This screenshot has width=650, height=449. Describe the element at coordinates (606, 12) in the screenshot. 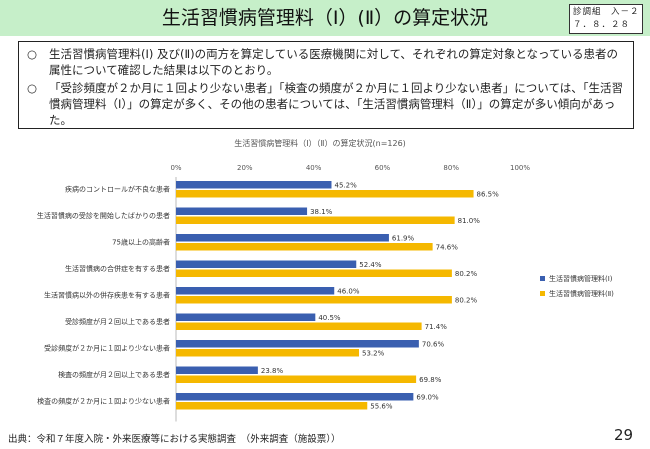

I see `document-code-line1: 診調組 入－２` at that location.